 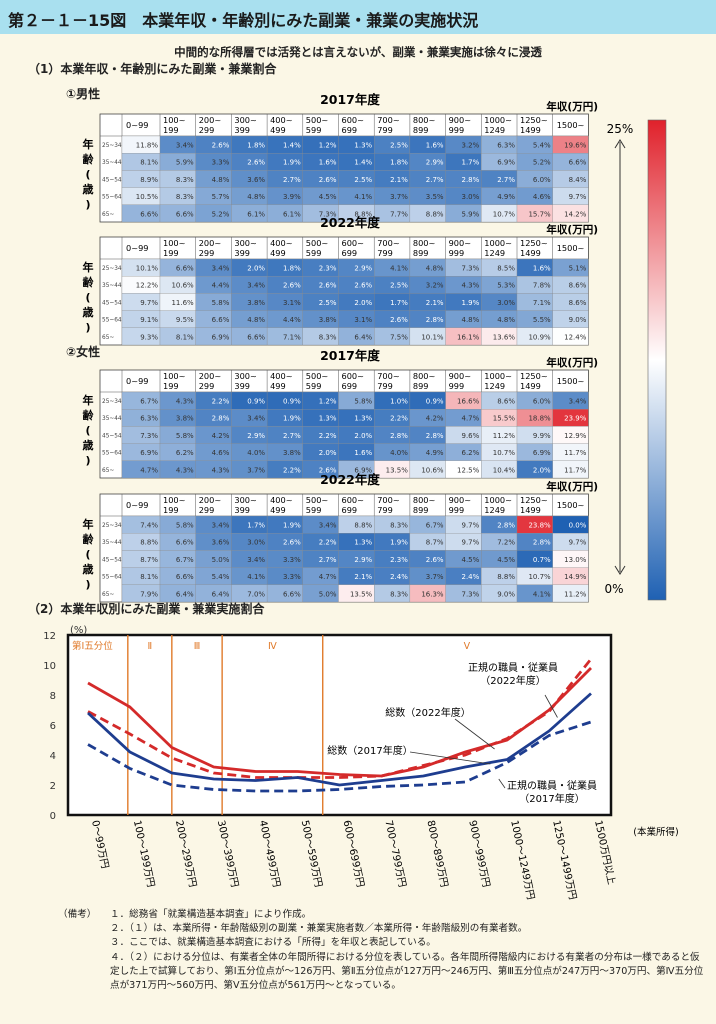 What do you see at coordinates (221, 543) in the screenshot?
I see `heat-cell-value: 3.6%` at bounding box center [221, 543].